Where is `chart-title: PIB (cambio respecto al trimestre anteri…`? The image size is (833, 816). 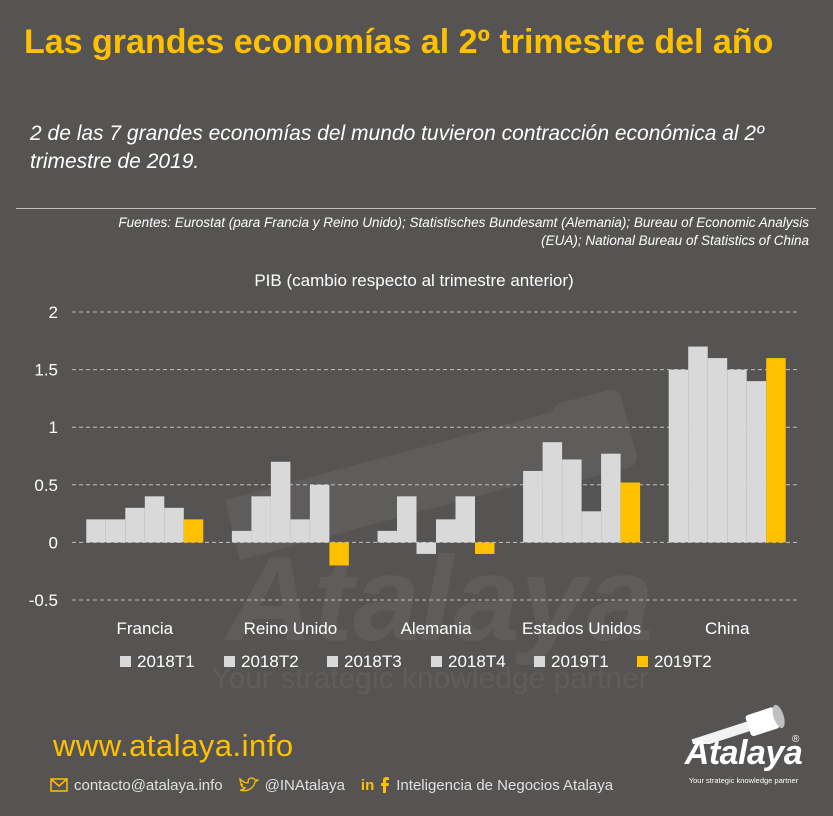
chart-title: PIB (cambio respecto al trimestre anteri… is located at coordinates (413, 280).